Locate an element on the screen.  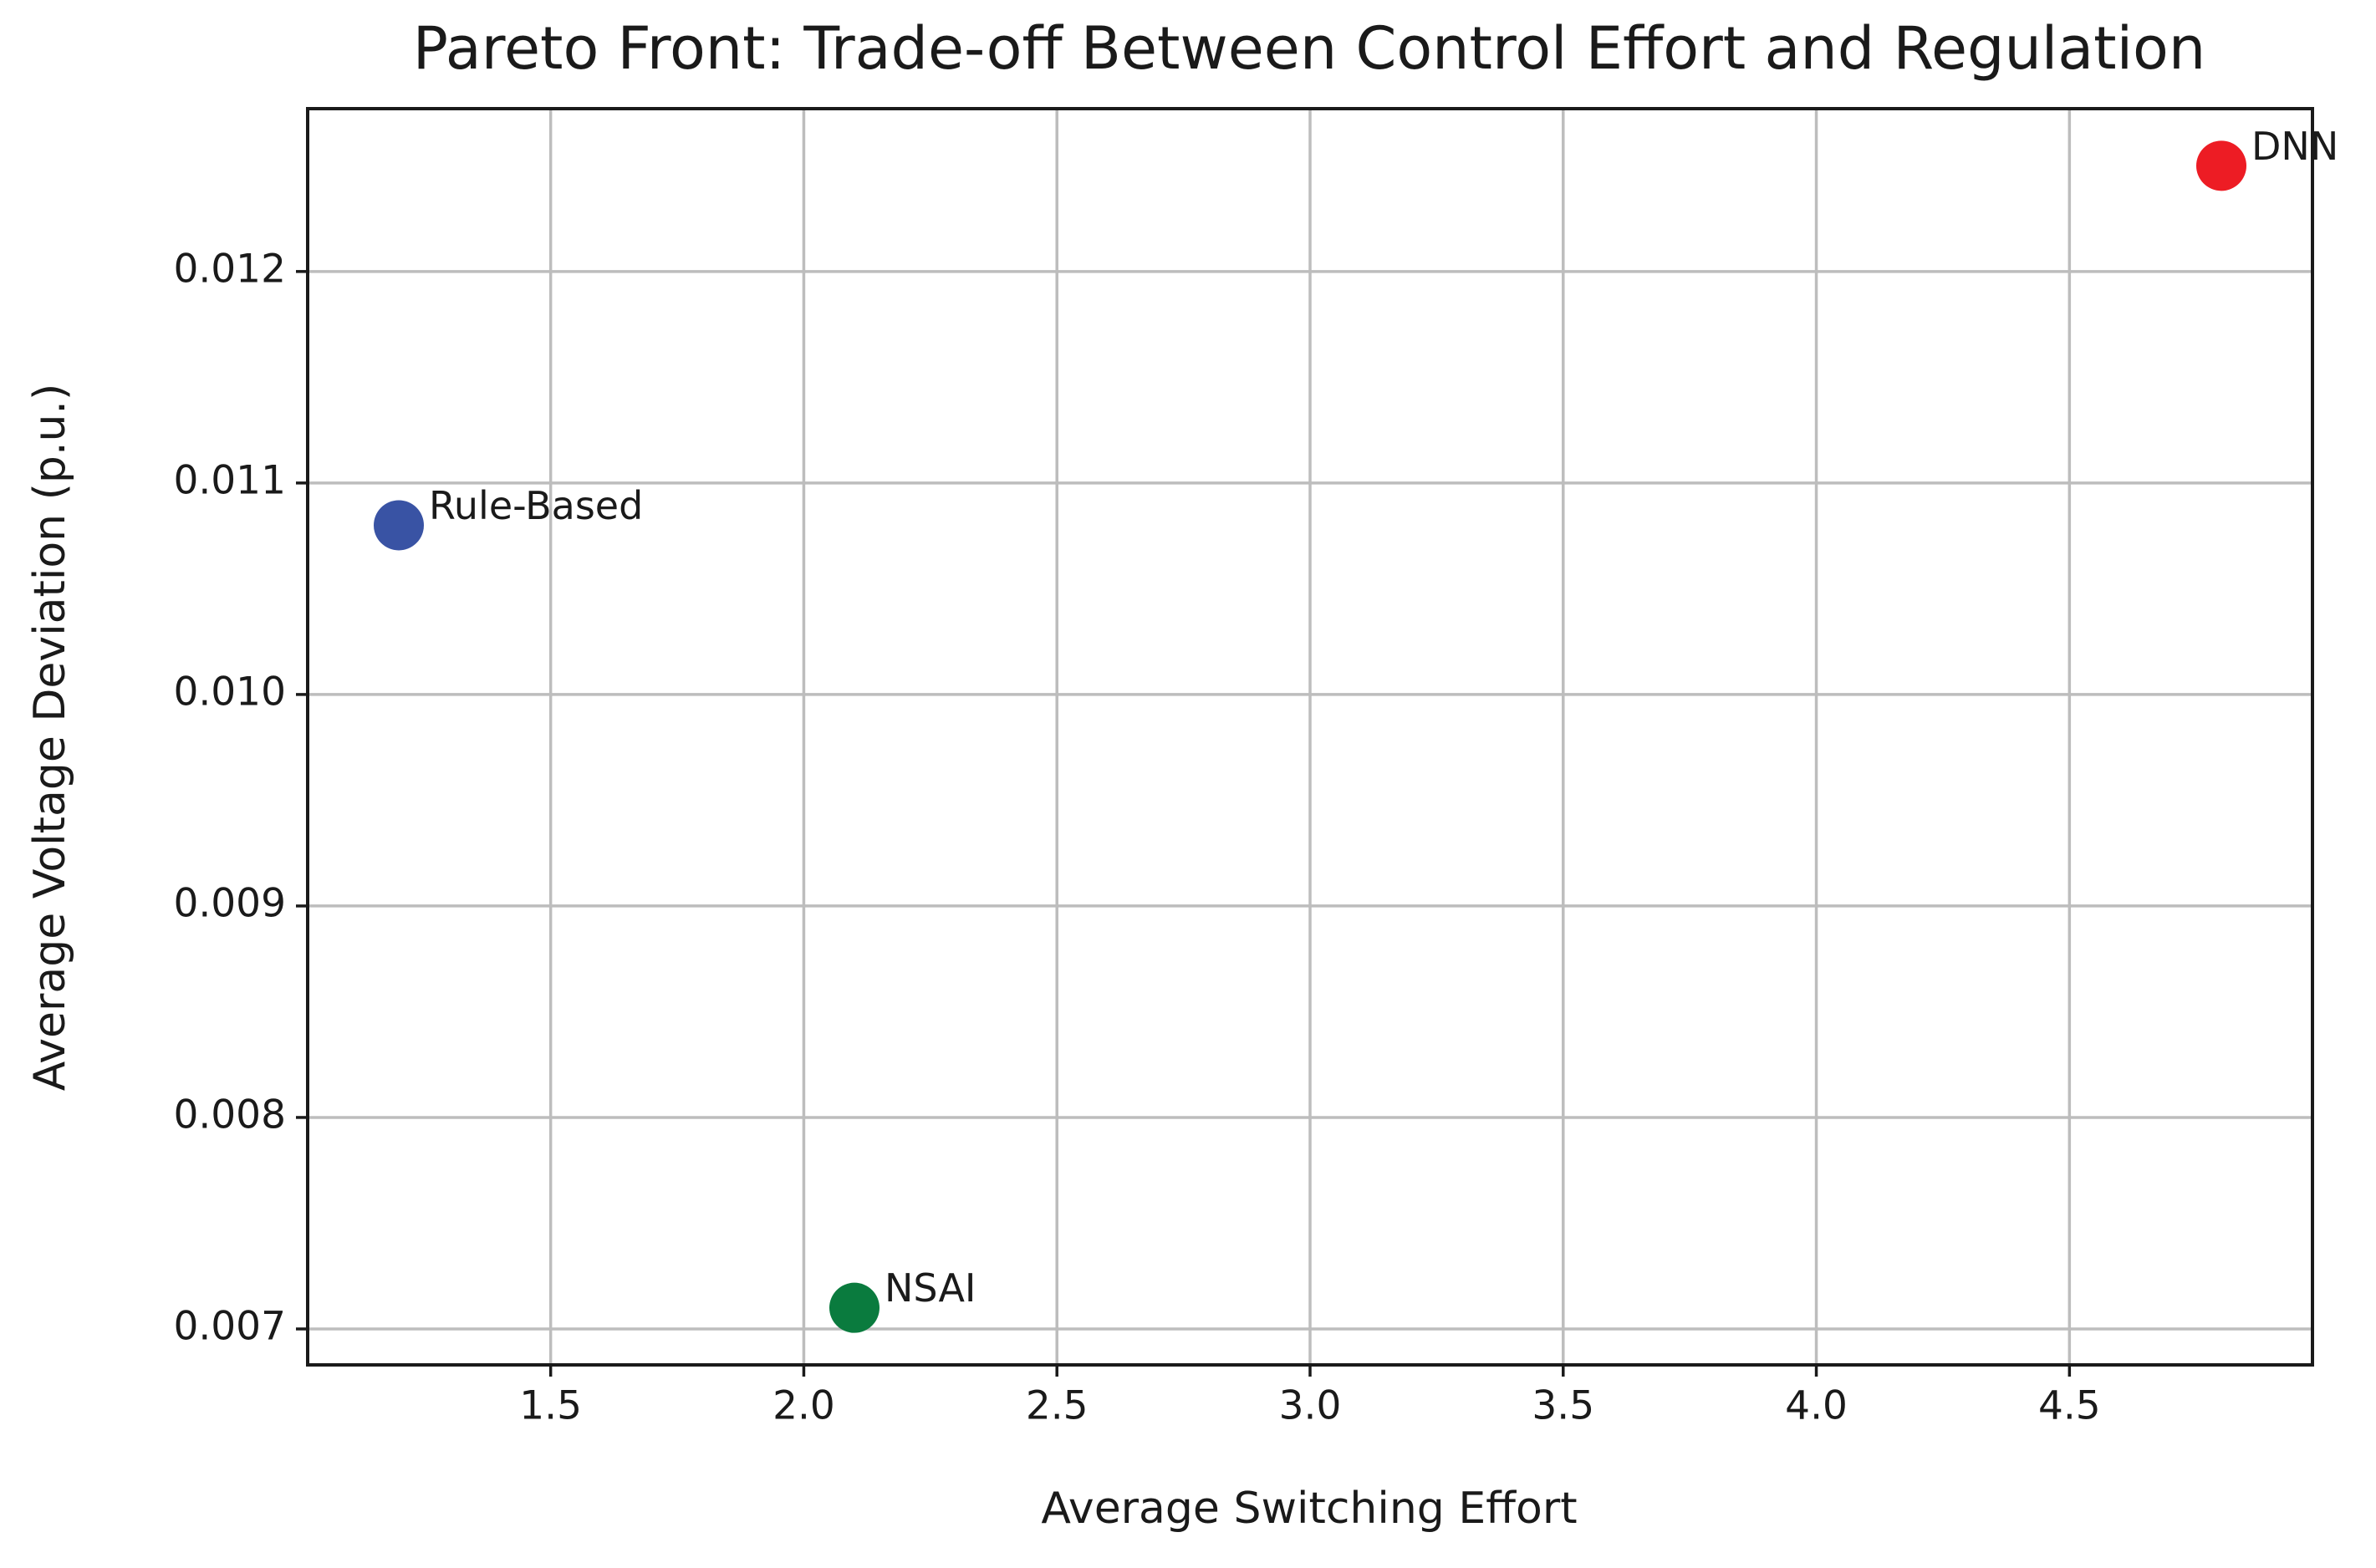
y-tick-label: 0.012 is located at coordinates (229, 269).